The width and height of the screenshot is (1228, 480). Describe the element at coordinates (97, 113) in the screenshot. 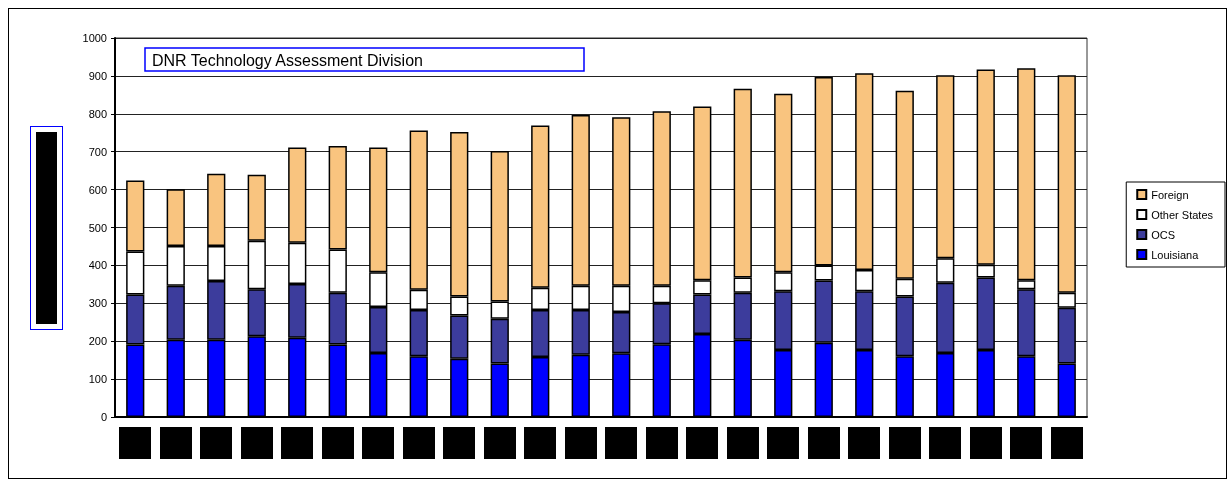

I see `y-tick-label: 800` at that location.